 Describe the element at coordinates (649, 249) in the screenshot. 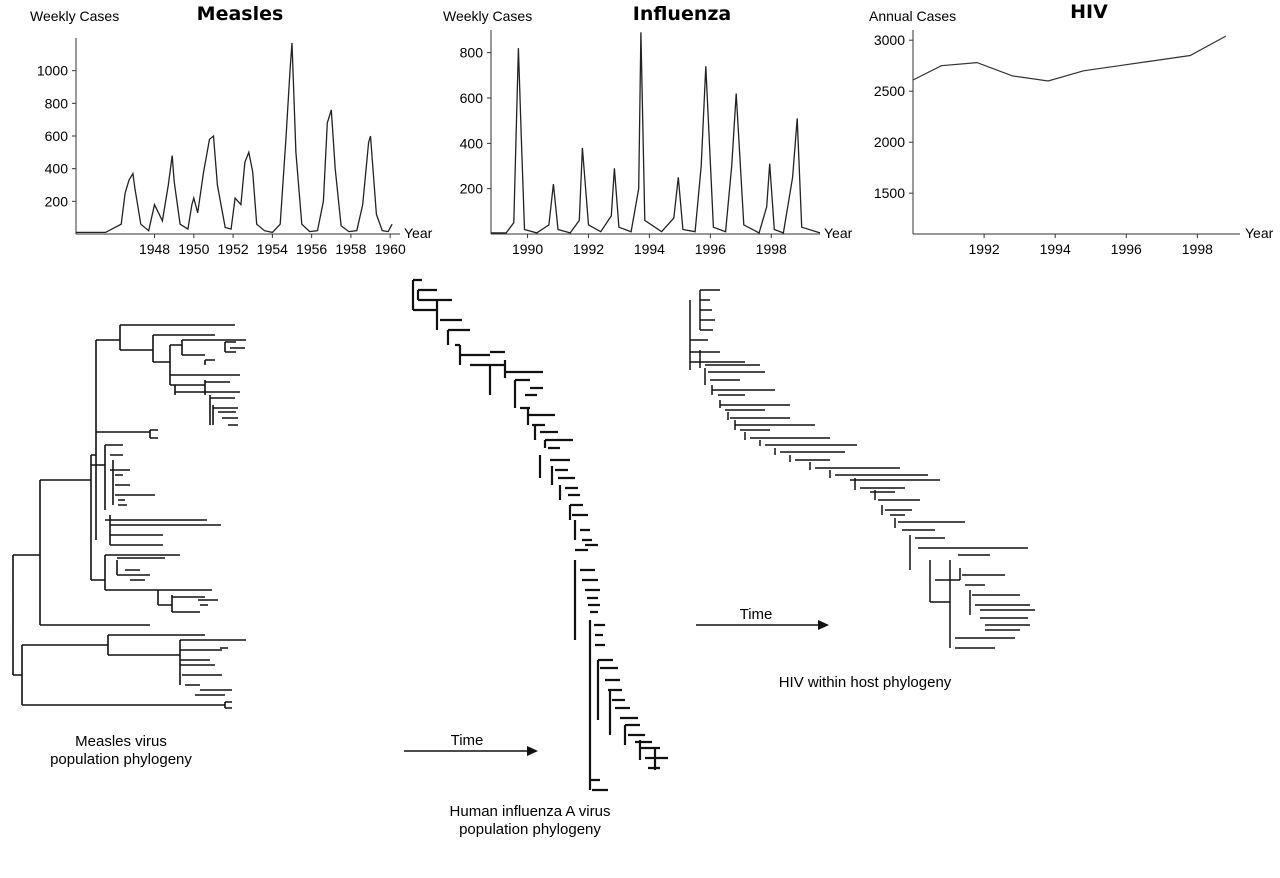

I see `influenza-xtick-label-2: 1994` at that location.